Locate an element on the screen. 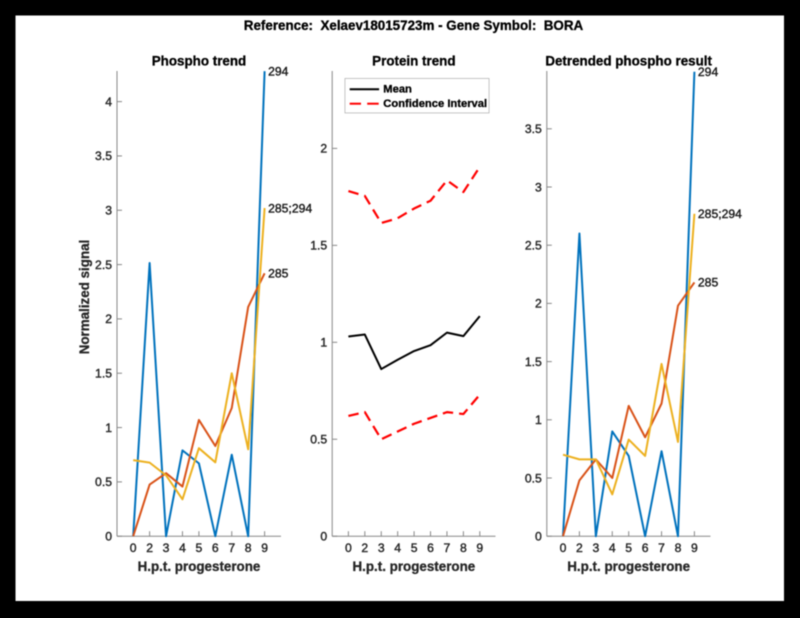  svg-text: Mean is located at coordinates (397, 89).